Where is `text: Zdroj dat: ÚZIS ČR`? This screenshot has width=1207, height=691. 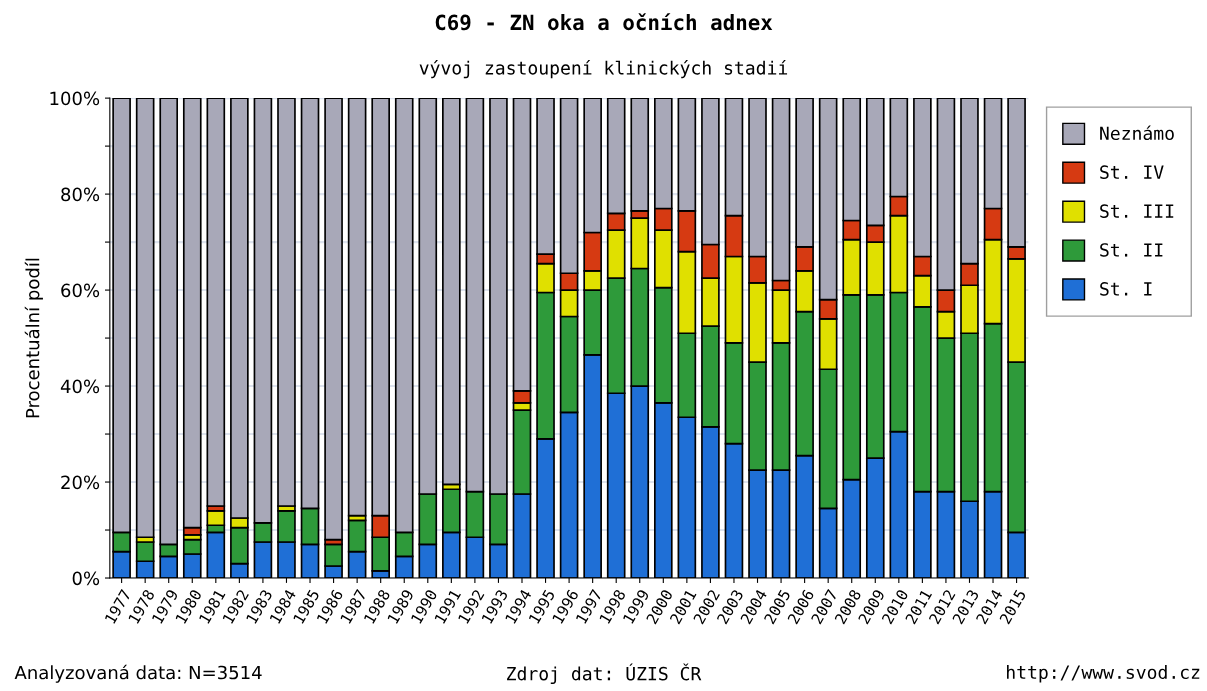
text: Zdroj dat: ÚZIS ČR is located at coordinates (604, 673).